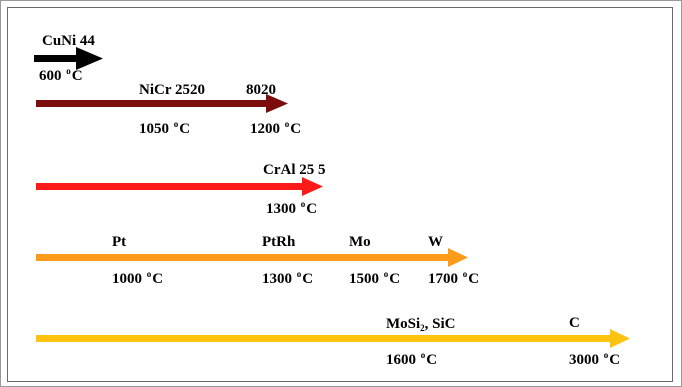  What do you see at coordinates (312, 186) in the screenshot?
I see `arrow-cral-head` at bounding box center [312, 186].